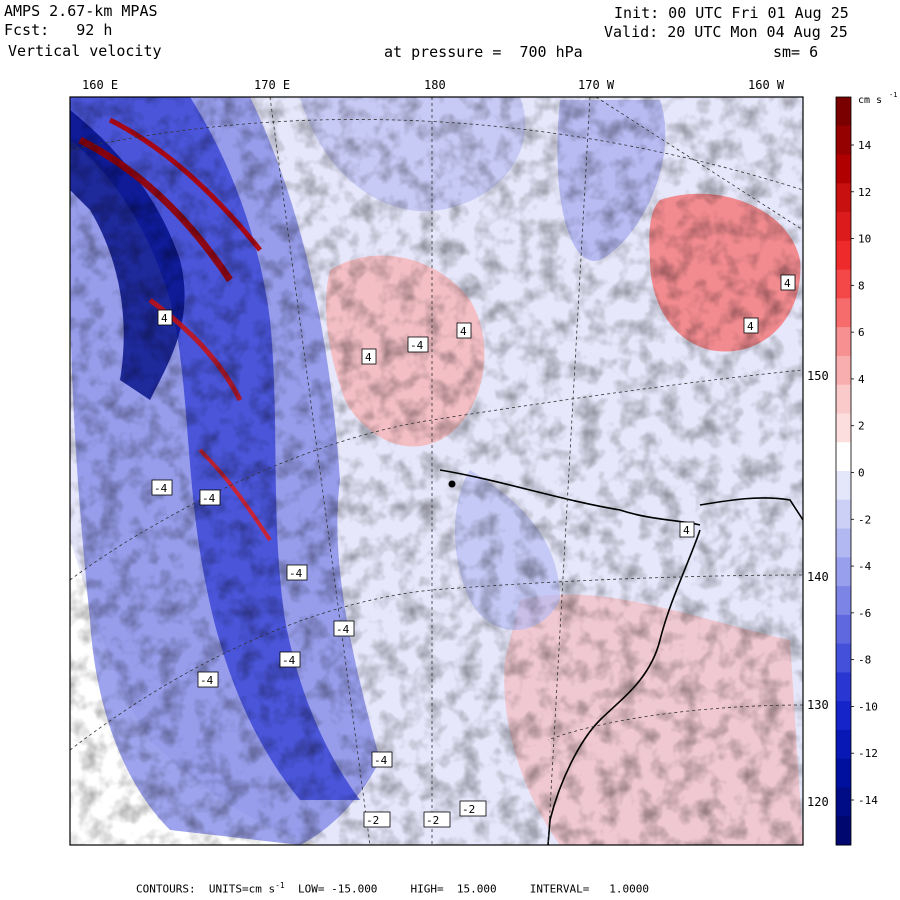 The height and width of the screenshot is (900, 900). What do you see at coordinates (865, 145) in the screenshot?
I see `colorbar-tick-label: 14` at bounding box center [865, 145].